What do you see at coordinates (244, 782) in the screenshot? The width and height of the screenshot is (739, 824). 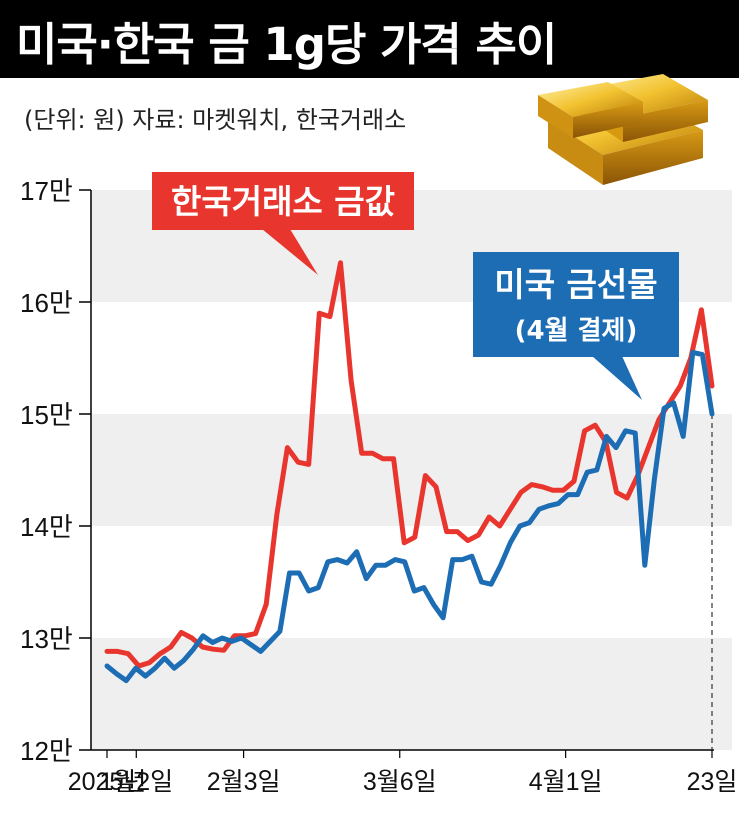 I see `x-tick-label: 2월3일` at bounding box center [244, 782].